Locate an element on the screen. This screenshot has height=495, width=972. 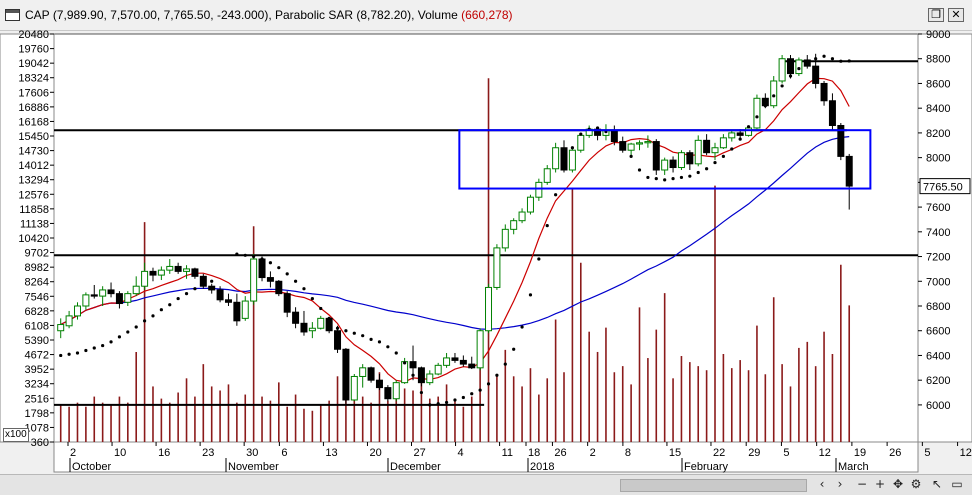
day-tick-label: 26 is located at coordinates (895, 453).